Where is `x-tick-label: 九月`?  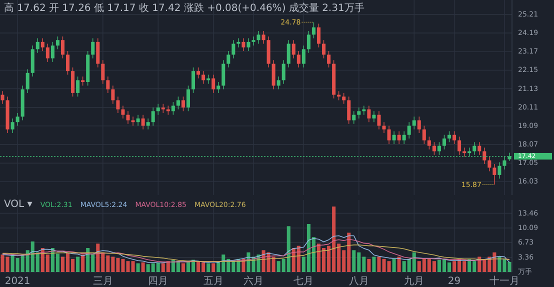
x-tick-label: 九月 is located at coordinates (414, 281).